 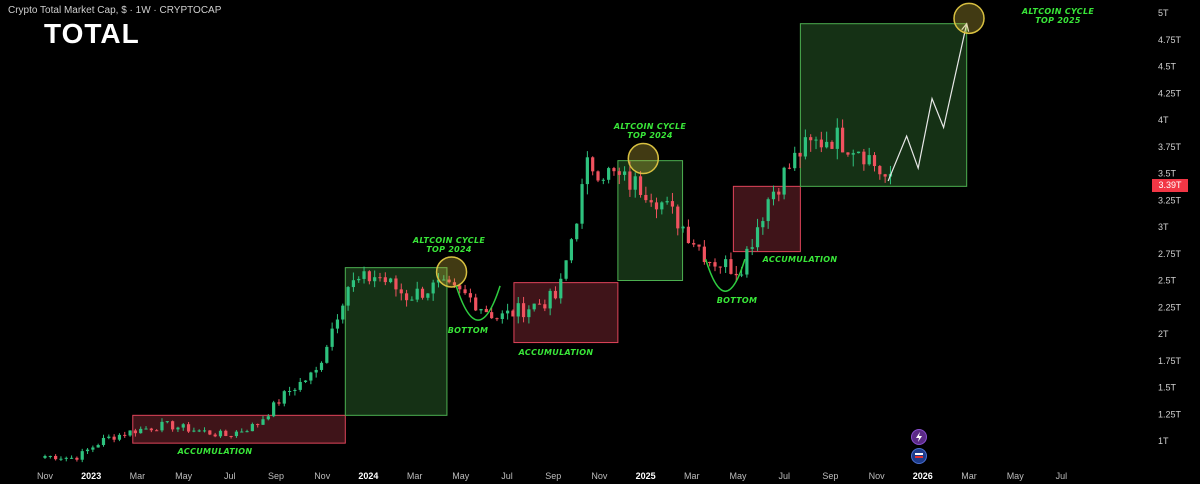 What do you see at coordinates (1163, 13) in the screenshot?
I see `y-tick-label: 5T` at bounding box center [1163, 13].